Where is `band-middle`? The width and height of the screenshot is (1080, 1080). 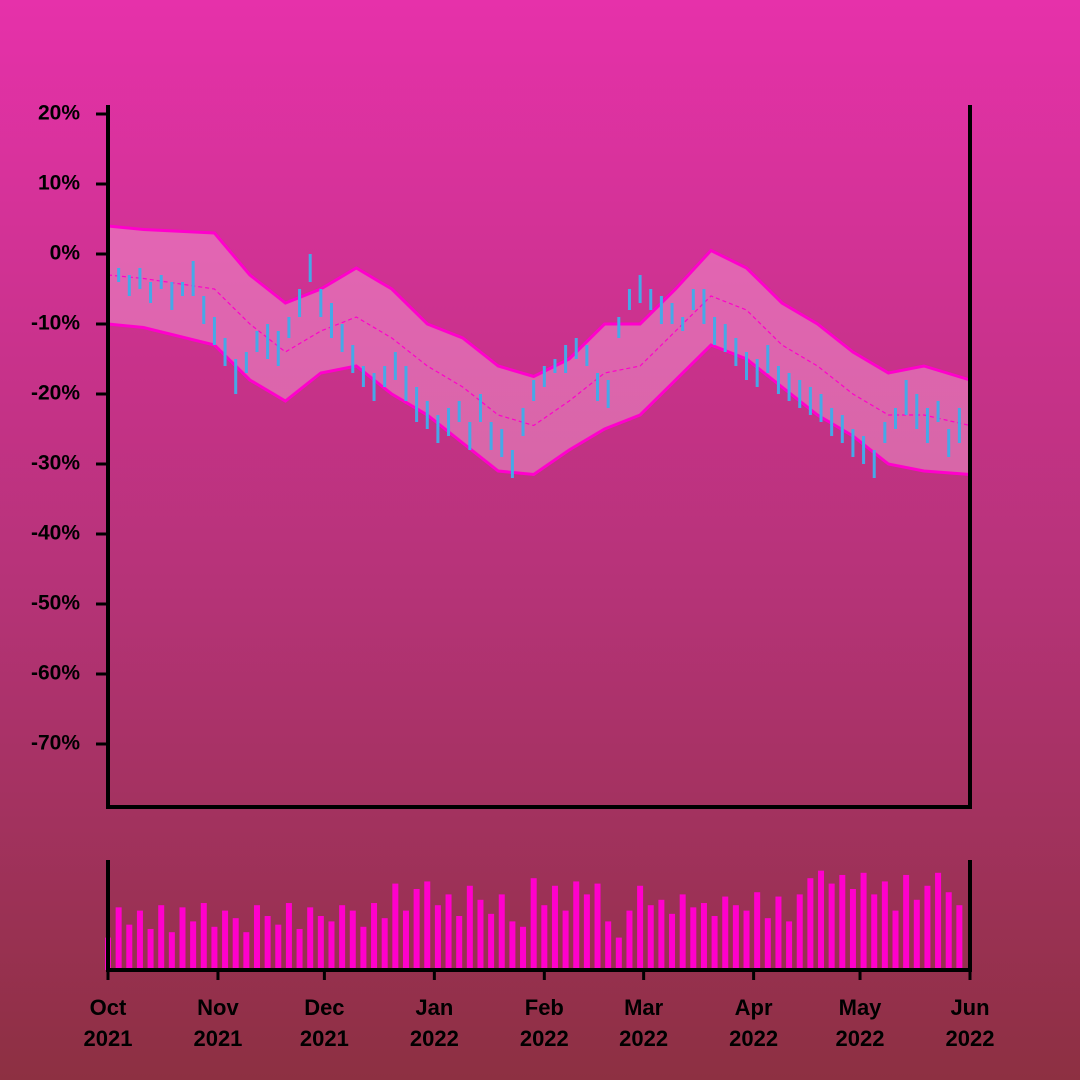
band-middle is located at coordinates (539, 350).